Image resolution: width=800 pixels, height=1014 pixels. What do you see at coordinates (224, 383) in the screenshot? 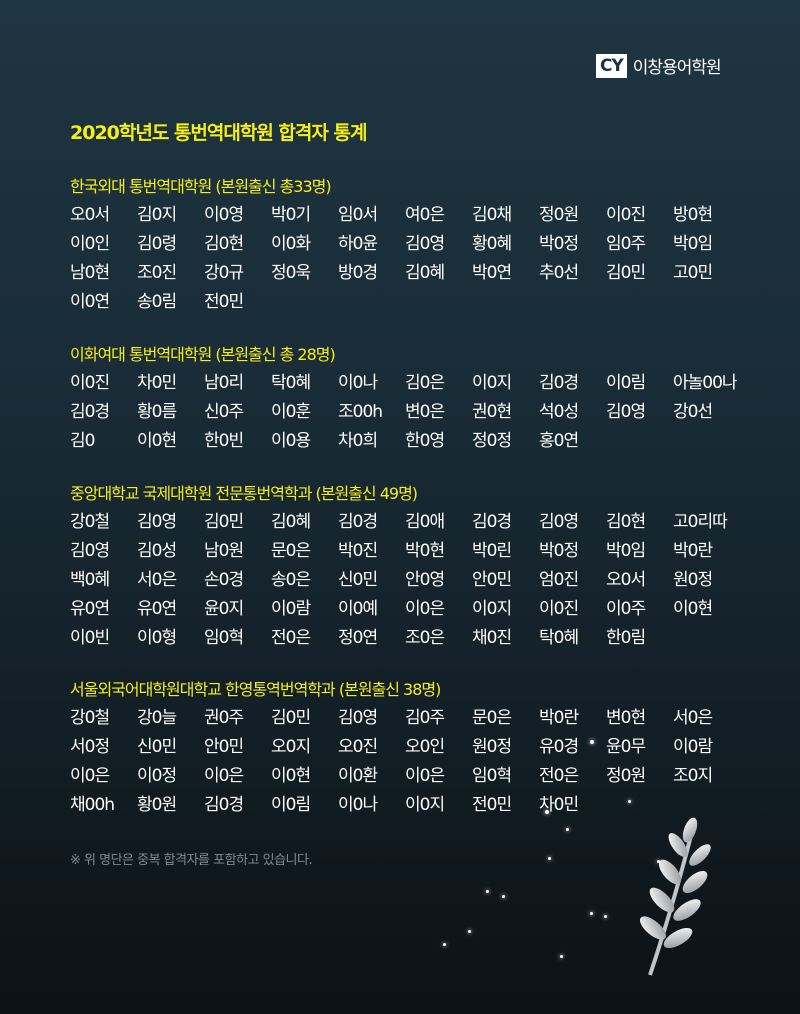
I see `name-entry: 남0리` at bounding box center [224, 383].